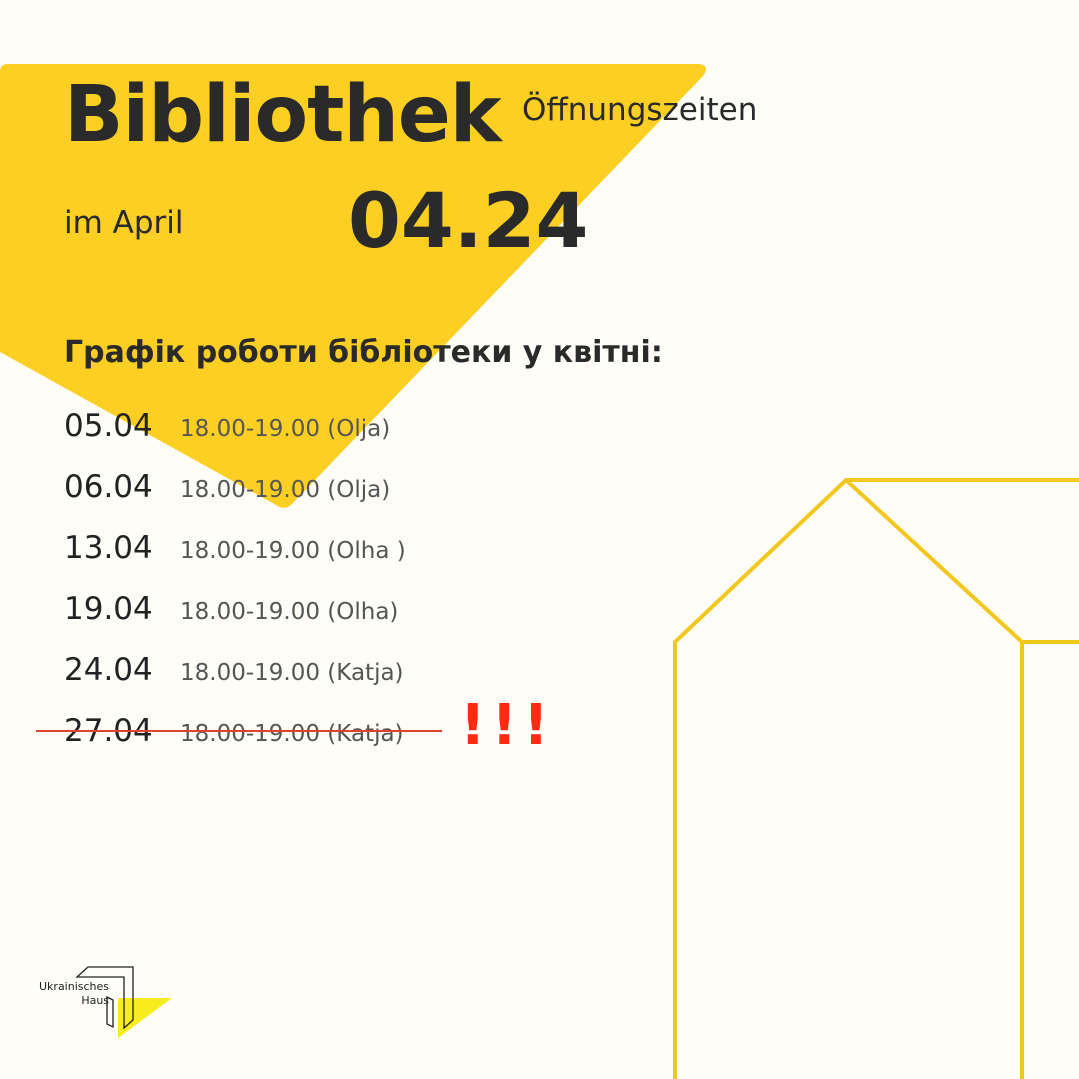 Image resolution: width=1079 pixels, height=1079 pixels. What do you see at coordinates (108, 548) in the screenshot?
I see `row-date: 13.04` at bounding box center [108, 548].